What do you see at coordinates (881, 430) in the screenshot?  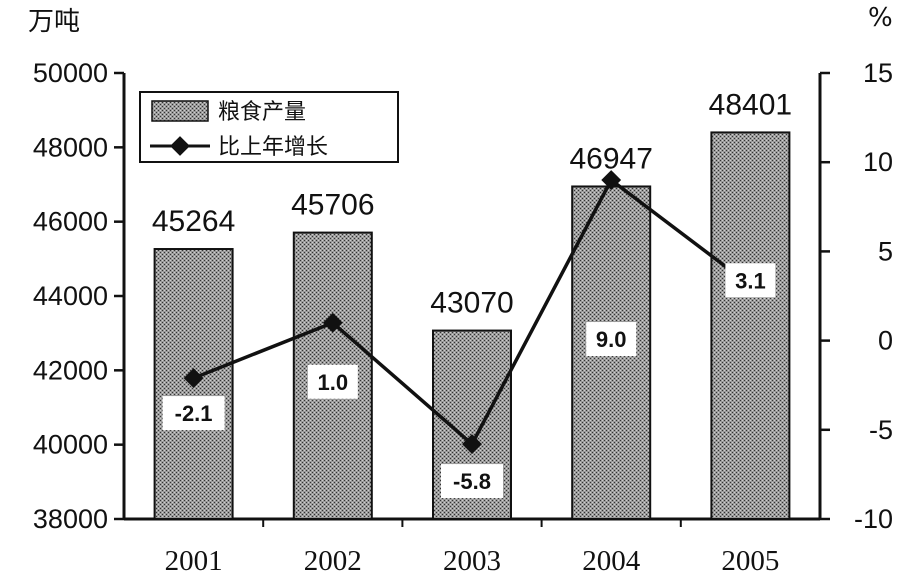 I see `right-tick-label: -5` at bounding box center [881, 430].